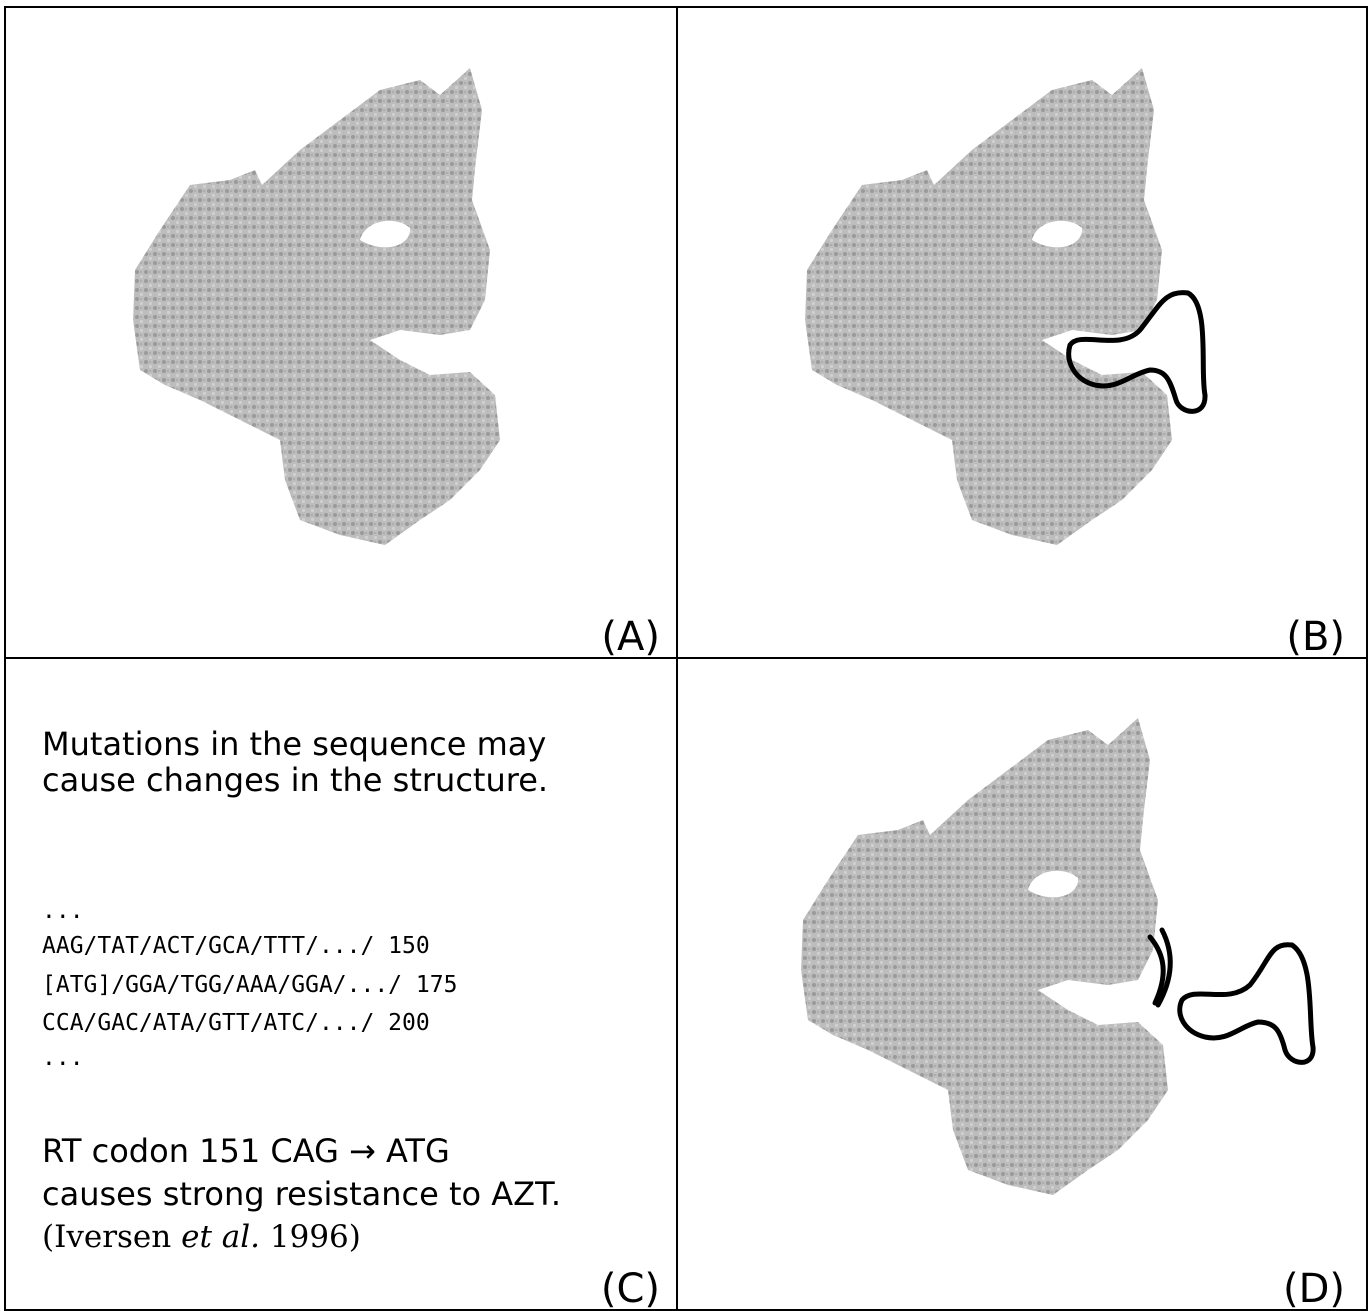 The height and width of the screenshot is (1311, 1372). I want to click on sequence-line: AAG/TAT/ACT/GCA/TTT/.../ 150, so click(236, 946).